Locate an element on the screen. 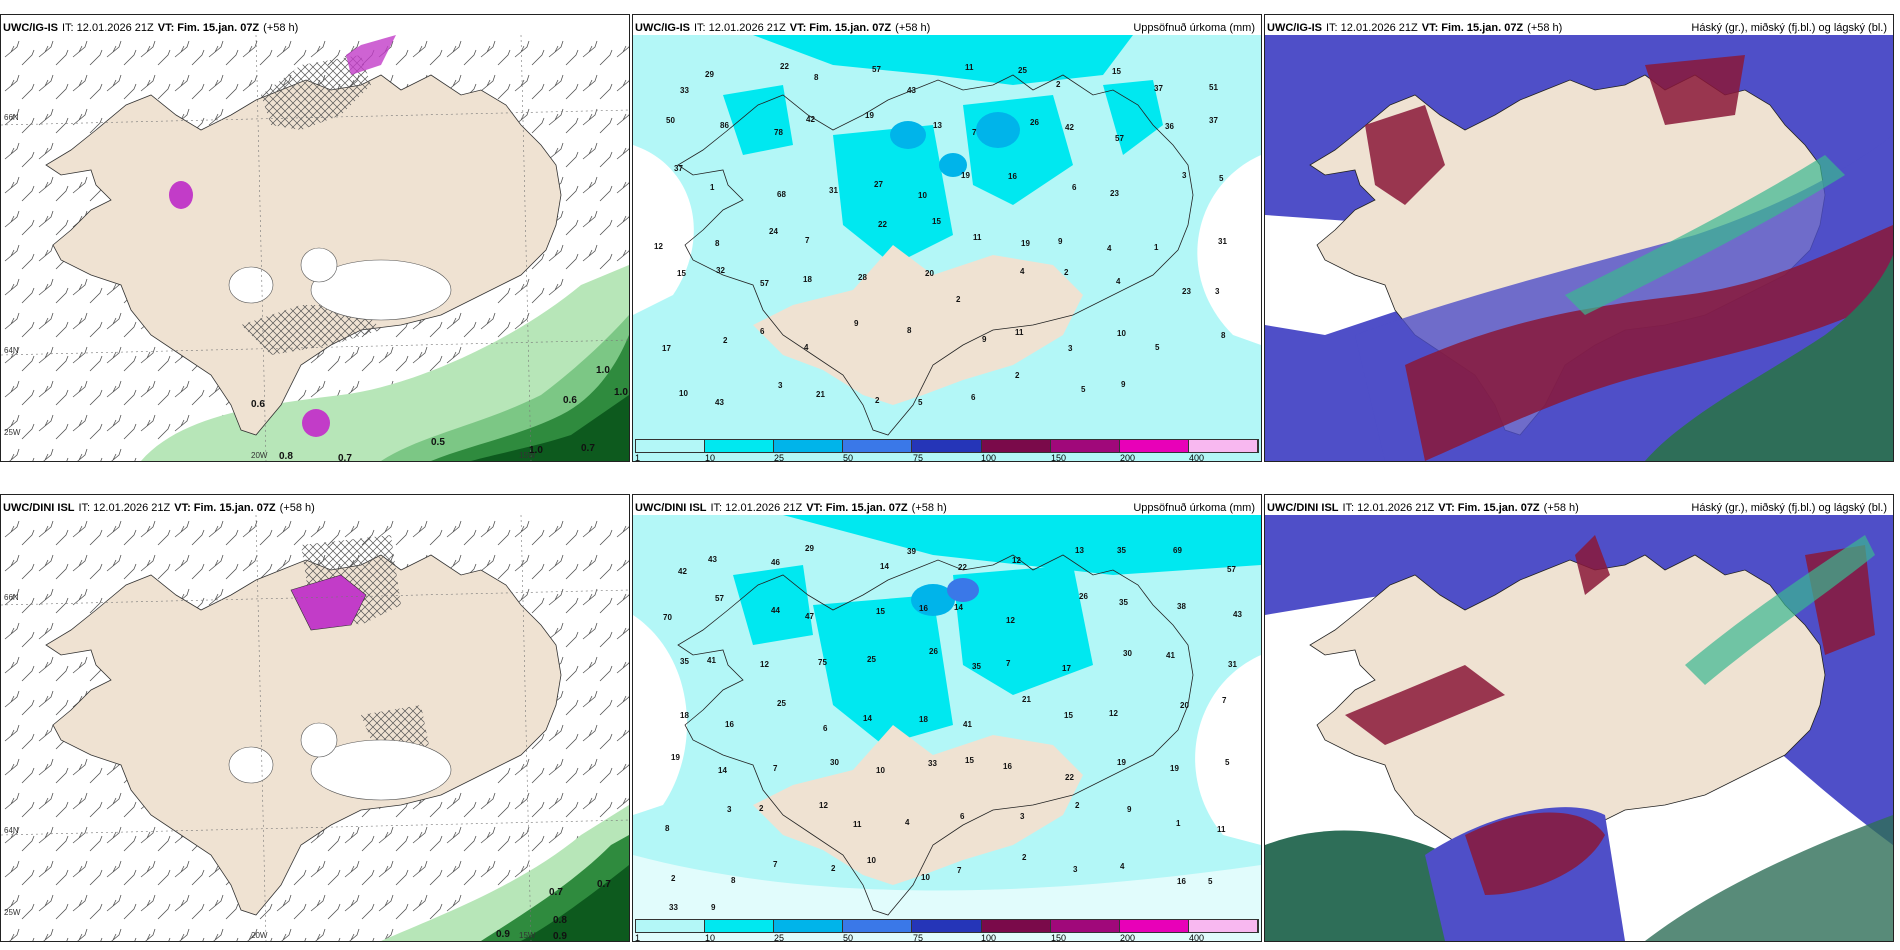  wind-value: 0.5 is located at coordinates (438, 442).